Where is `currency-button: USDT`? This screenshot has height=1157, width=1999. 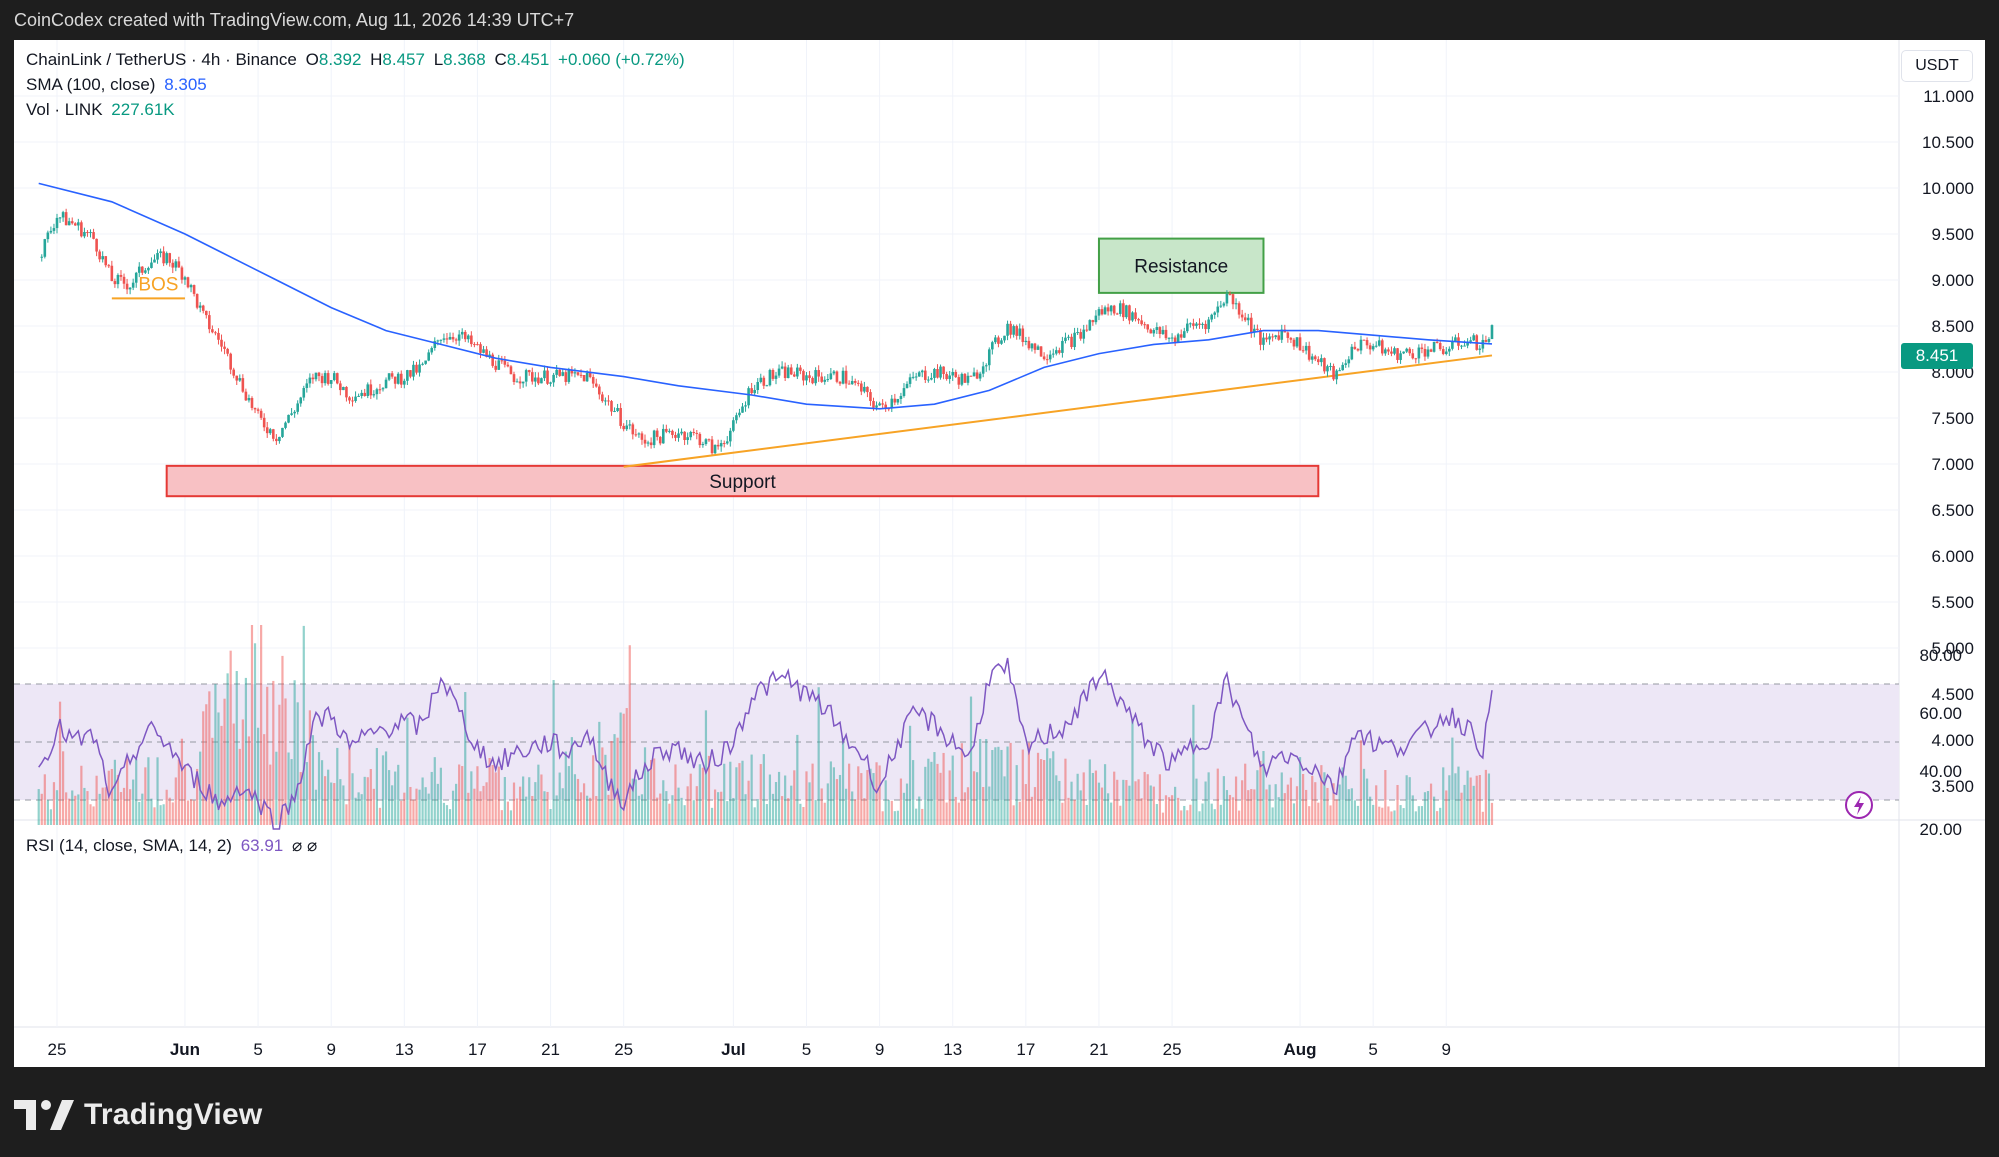
currency-button: USDT is located at coordinates (1937, 66).